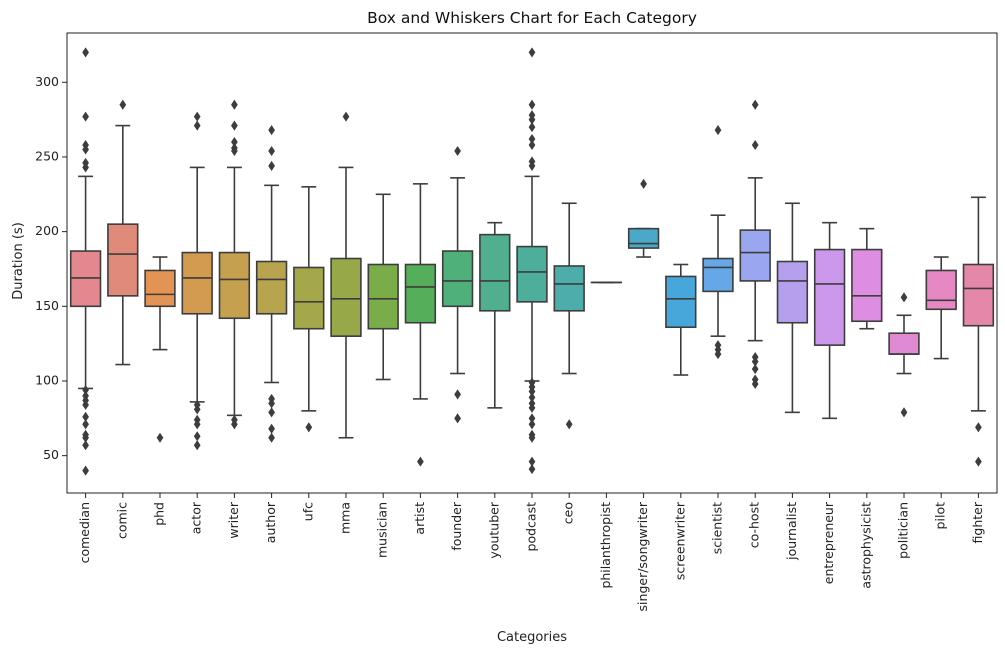  What do you see at coordinates (345, 518) in the screenshot?
I see `x-tick-label: mma` at bounding box center [345, 518].